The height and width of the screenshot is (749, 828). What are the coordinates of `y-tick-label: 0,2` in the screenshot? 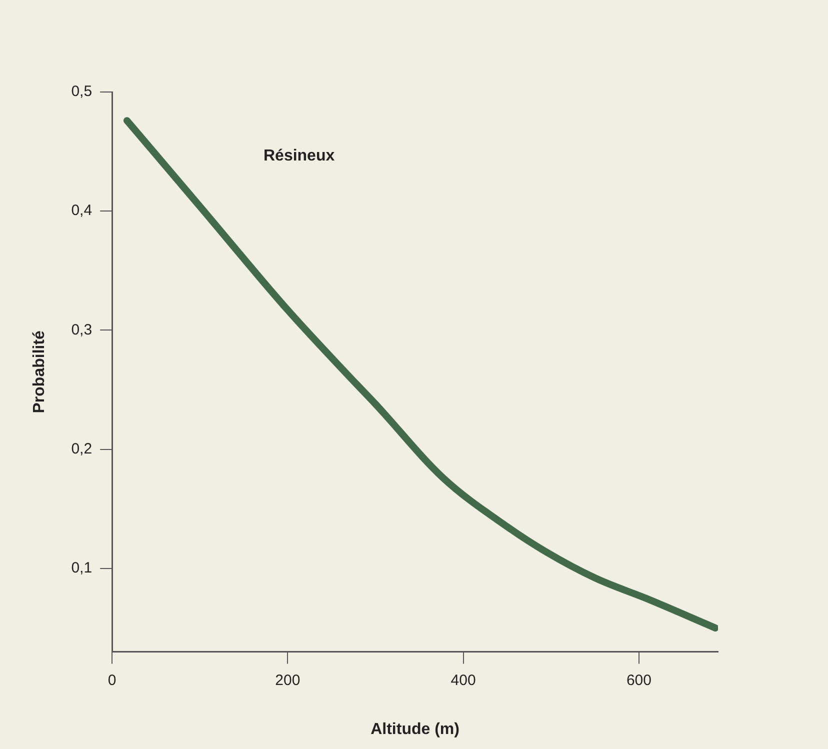 It's located at (81, 449).